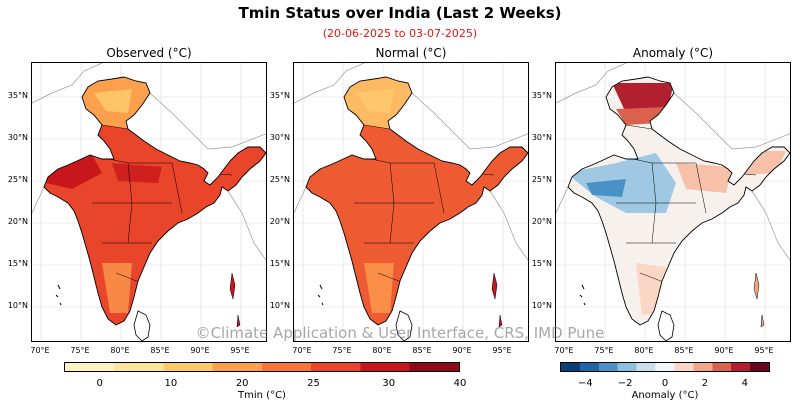 The height and width of the screenshot is (408, 800). What do you see at coordinates (235, 300) in the screenshot?
I see `observed-andaman-islands` at bounding box center [235, 300].